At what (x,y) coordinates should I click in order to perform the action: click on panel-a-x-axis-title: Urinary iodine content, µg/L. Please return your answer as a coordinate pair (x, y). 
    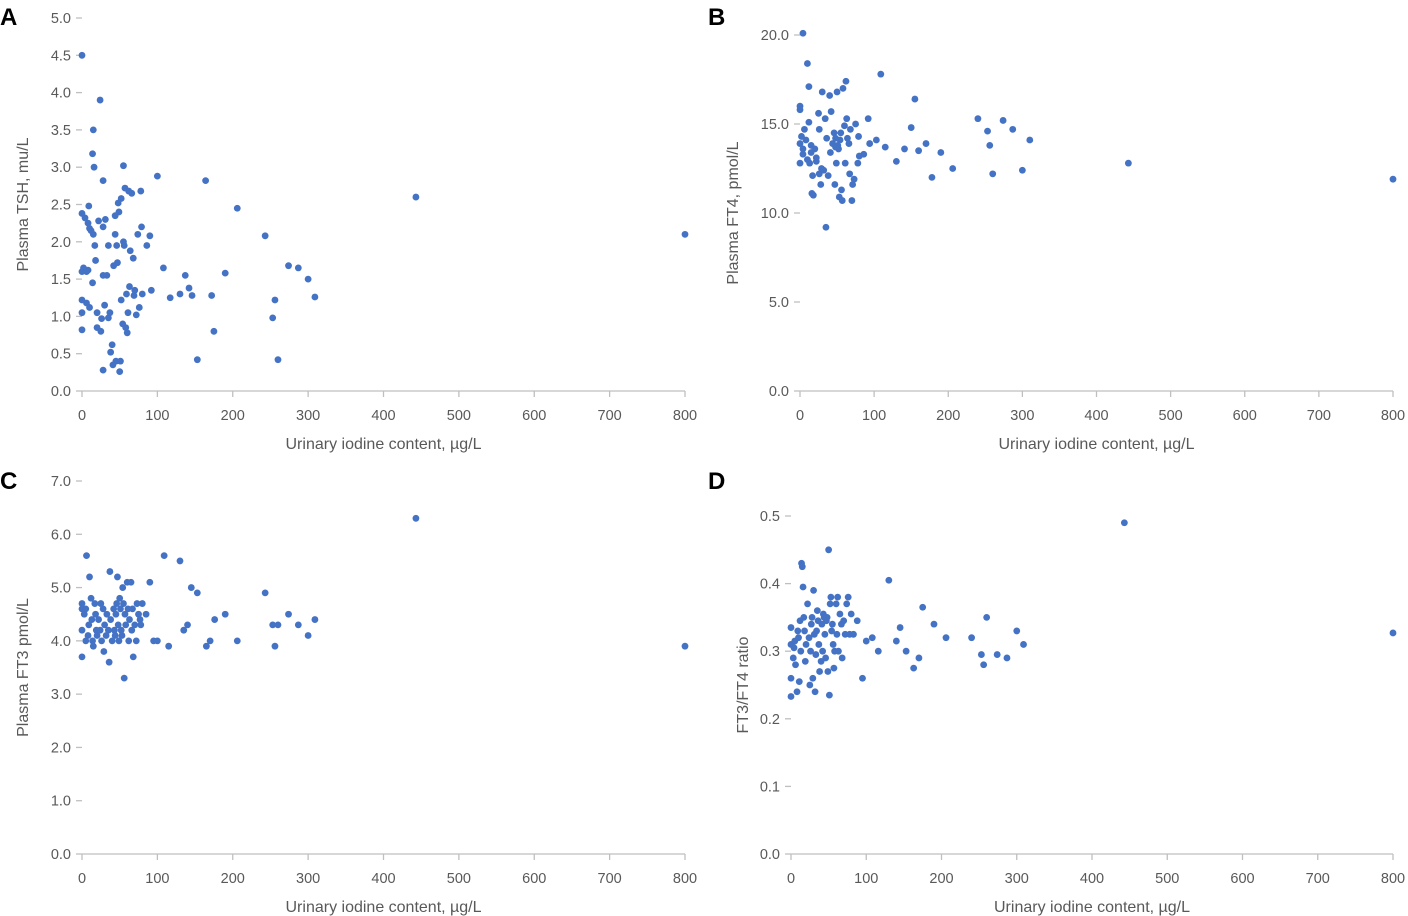
    Looking at the image, I should click on (384, 444).